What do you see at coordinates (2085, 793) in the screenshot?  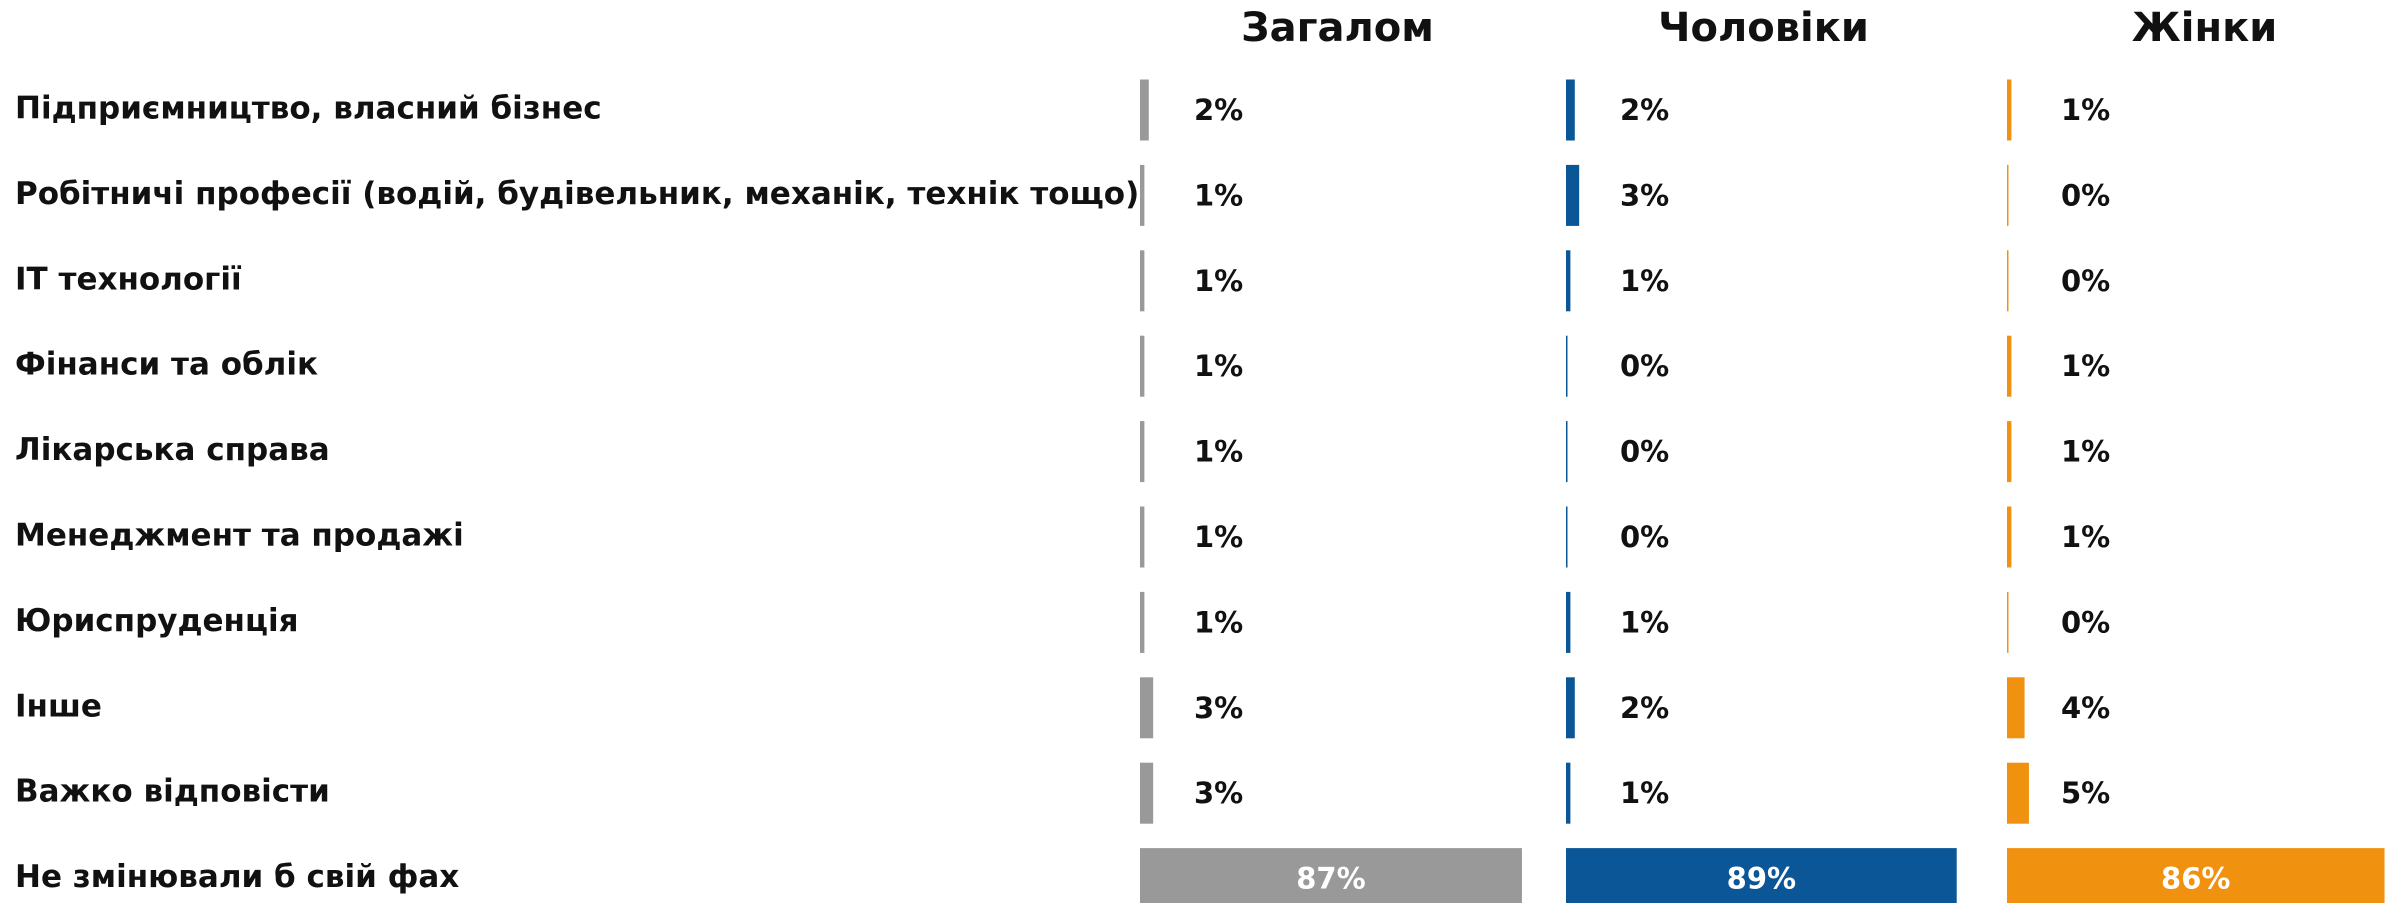 I see `value-label: 5%` at bounding box center [2085, 793].